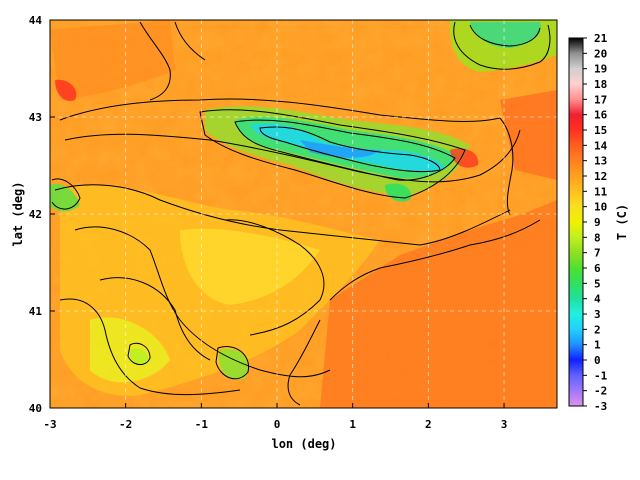 This screenshot has height=480, width=640. Describe the element at coordinates (597, 360) in the screenshot. I see `colorbar-tick-label: 0` at that location.